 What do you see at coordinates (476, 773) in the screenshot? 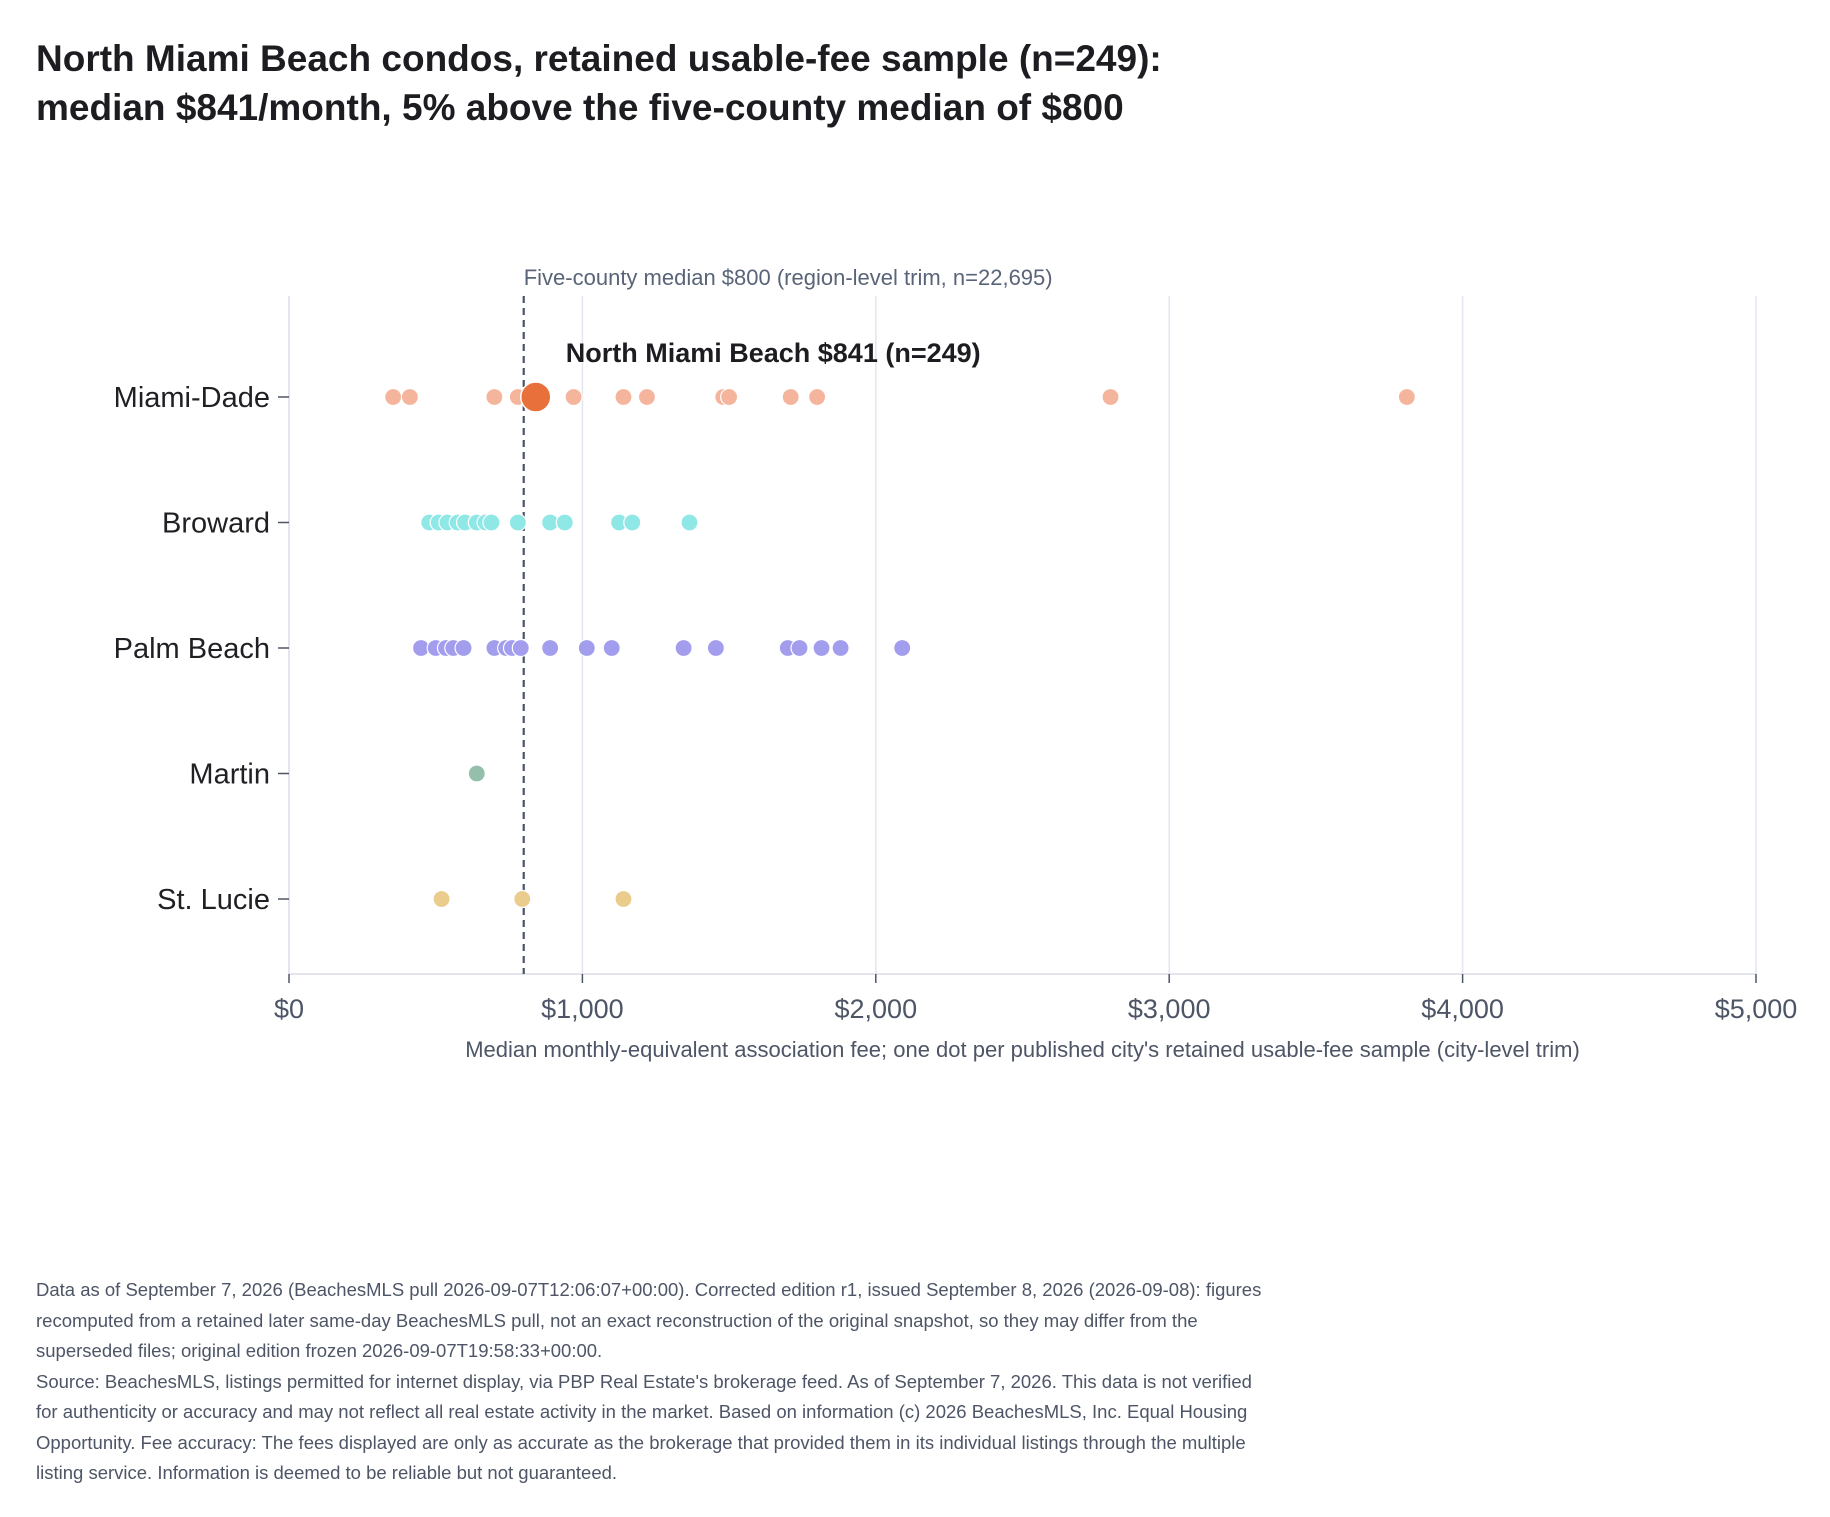
I see `dot-martin` at bounding box center [476, 773].